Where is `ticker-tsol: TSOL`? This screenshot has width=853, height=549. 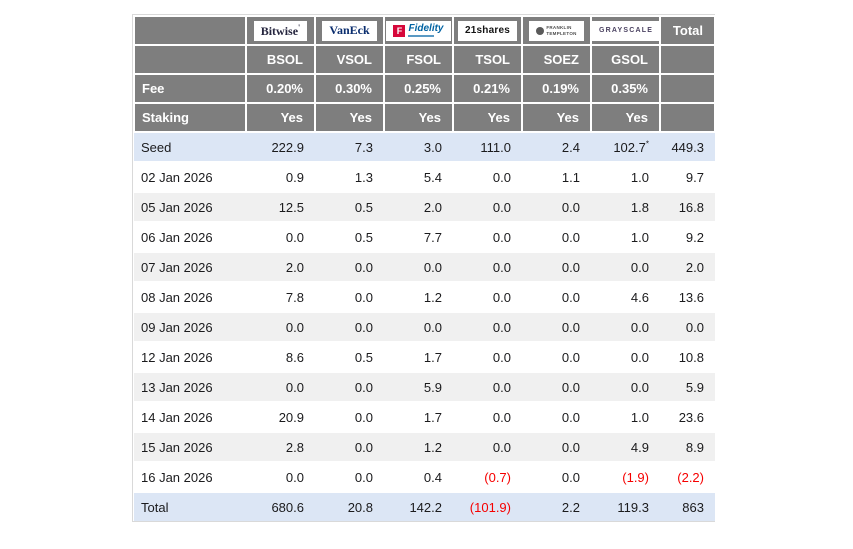
ticker-tsol: TSOL is located at coordinates (487, 59).